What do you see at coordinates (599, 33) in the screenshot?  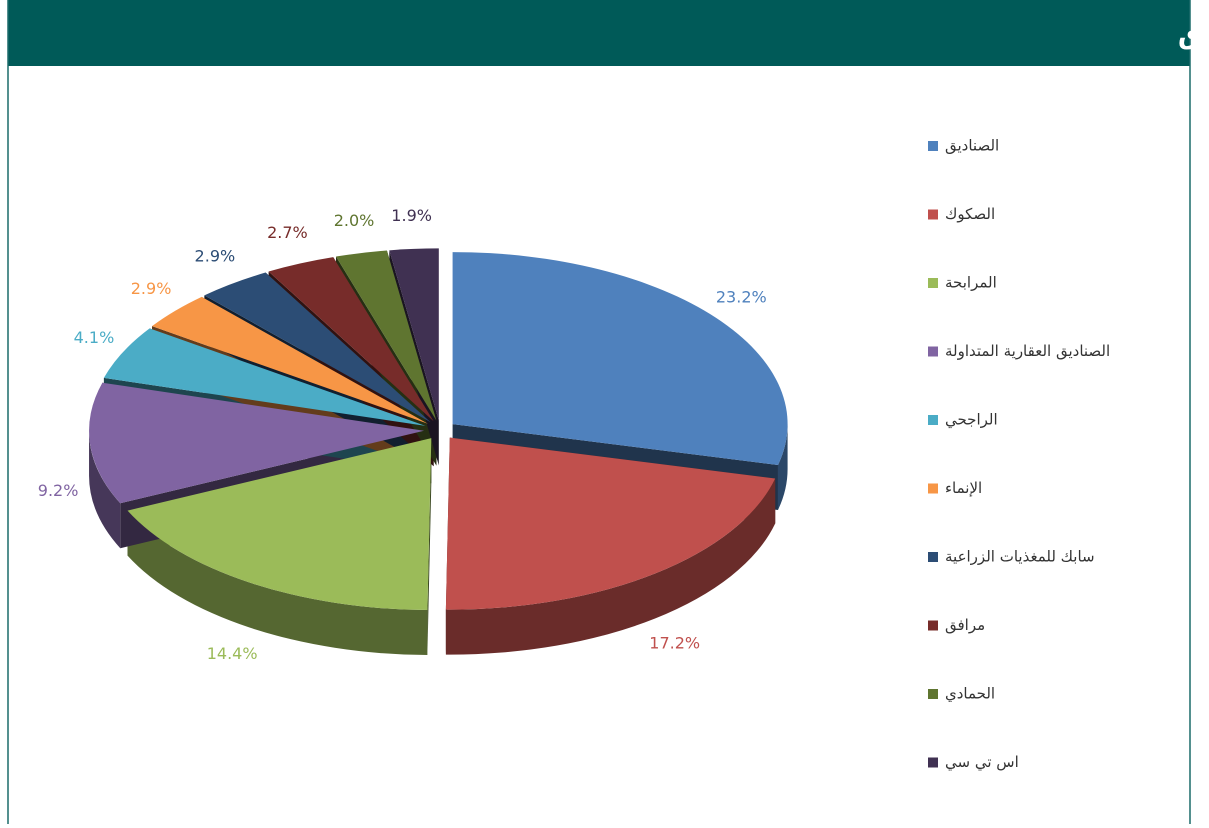 I see `header-bar` at bounding box center [599, 33].